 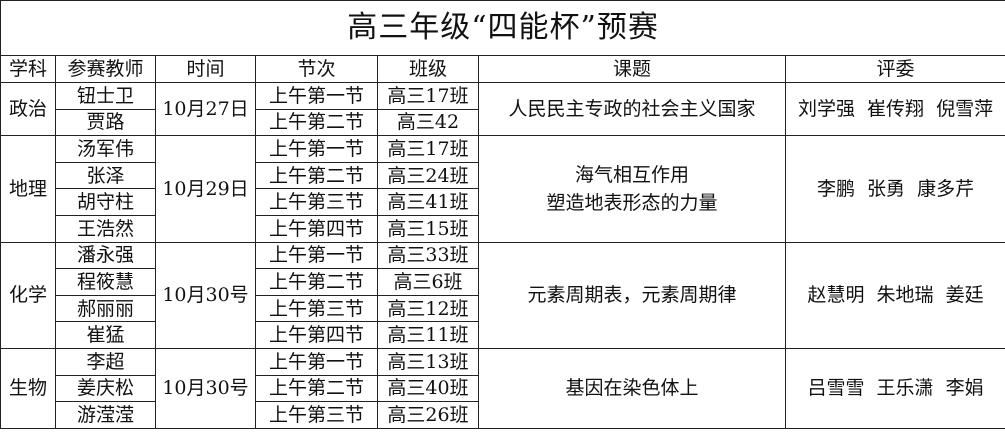 What do you see at coordinates (894, 388) in the screenshot?
I see `judges-cell: 吕雪雪 王乐潇 李娟` at bounding box center [894, 388].